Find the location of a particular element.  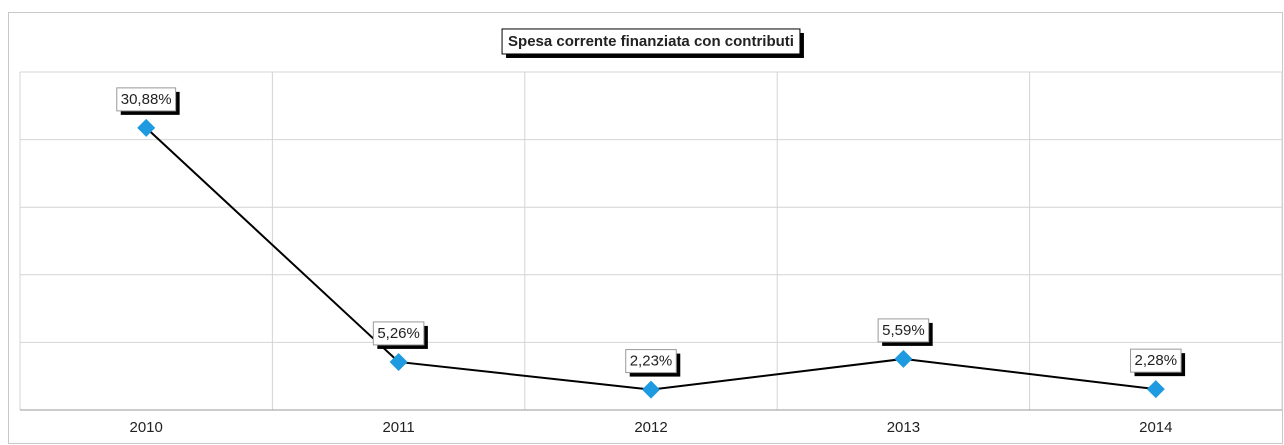

chart-title: Spesa corrente finanziata con contributi is located at coordinates (651, 41).